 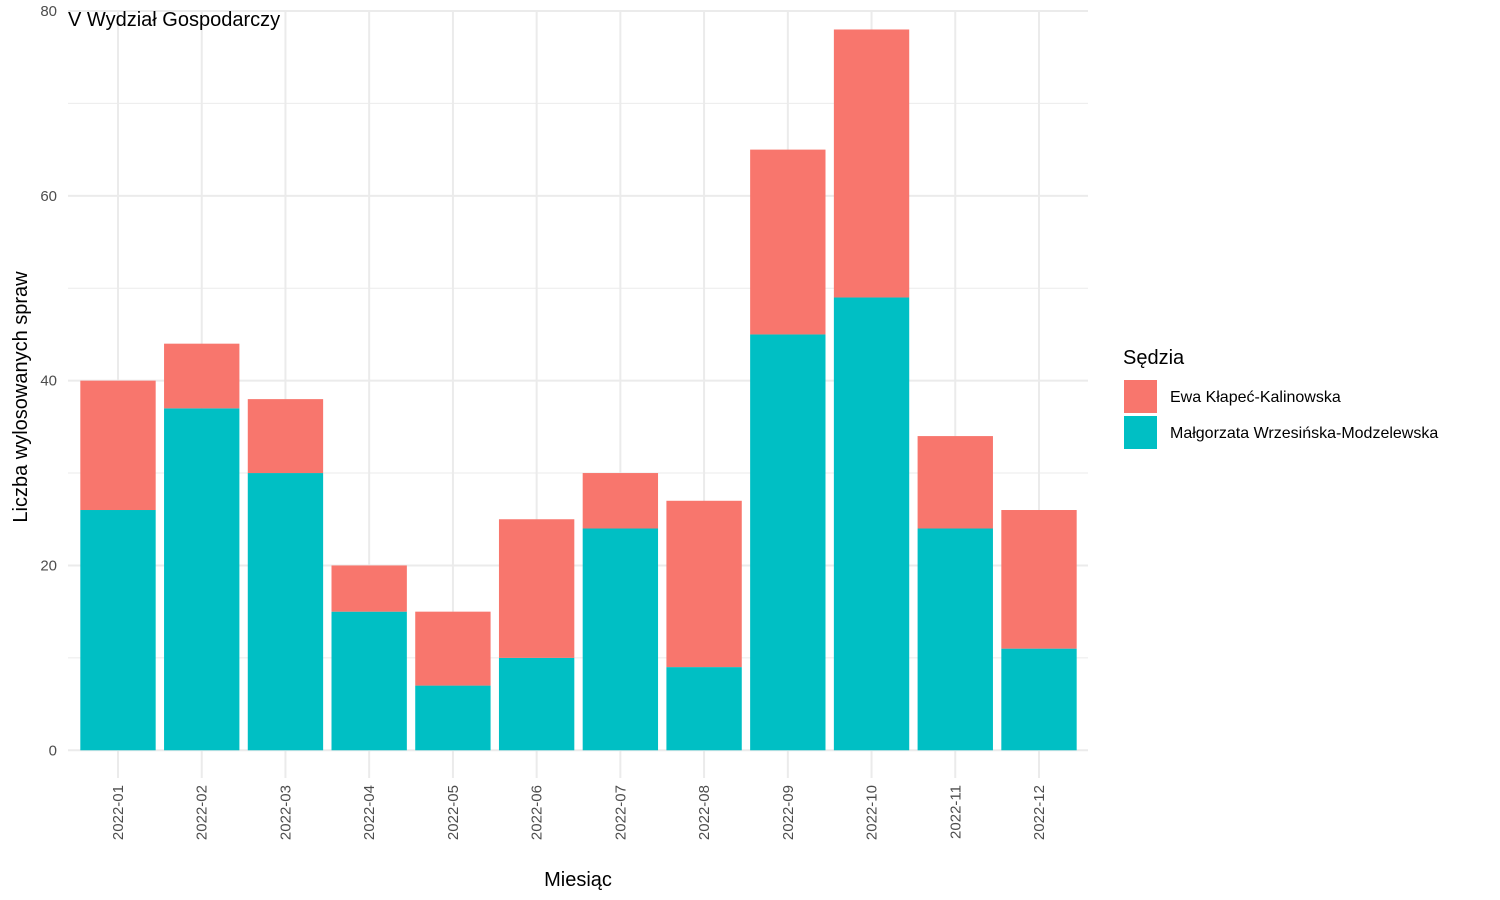 What do you see at coordinates (53, 750) in the screenshot?
I see `y-tick-label: 0` at bounding box center [53, 750].